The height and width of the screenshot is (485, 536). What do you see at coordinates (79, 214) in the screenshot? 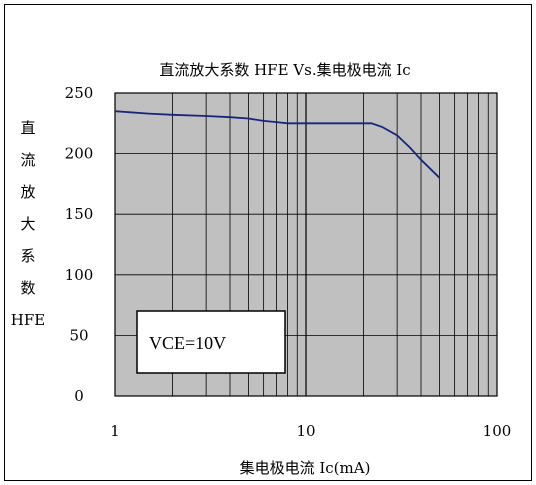
I see `y-tick-label: 150` at bounding box center [79, 214].